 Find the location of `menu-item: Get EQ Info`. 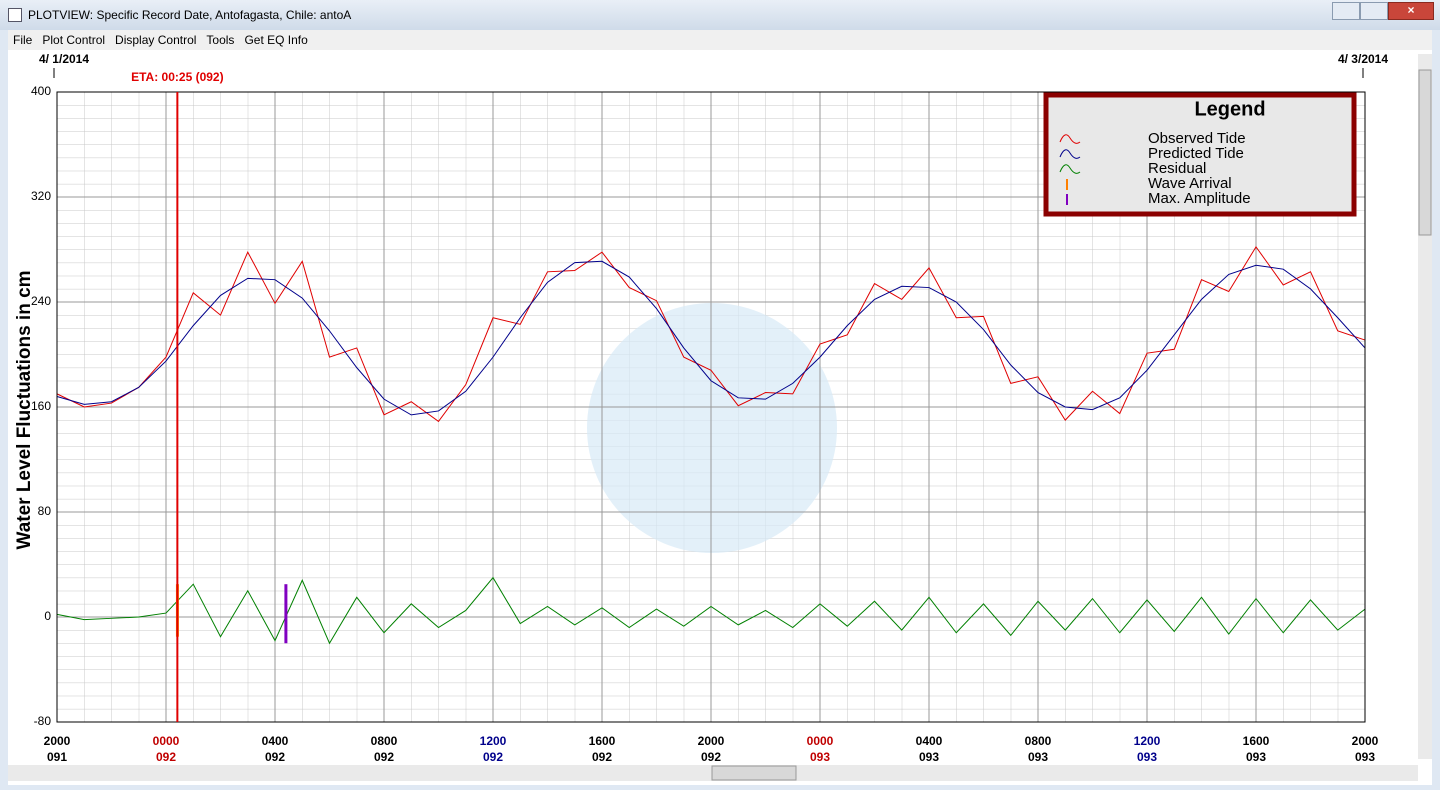

menu-item: Get EQ Info is located at coordinates (276, 40).